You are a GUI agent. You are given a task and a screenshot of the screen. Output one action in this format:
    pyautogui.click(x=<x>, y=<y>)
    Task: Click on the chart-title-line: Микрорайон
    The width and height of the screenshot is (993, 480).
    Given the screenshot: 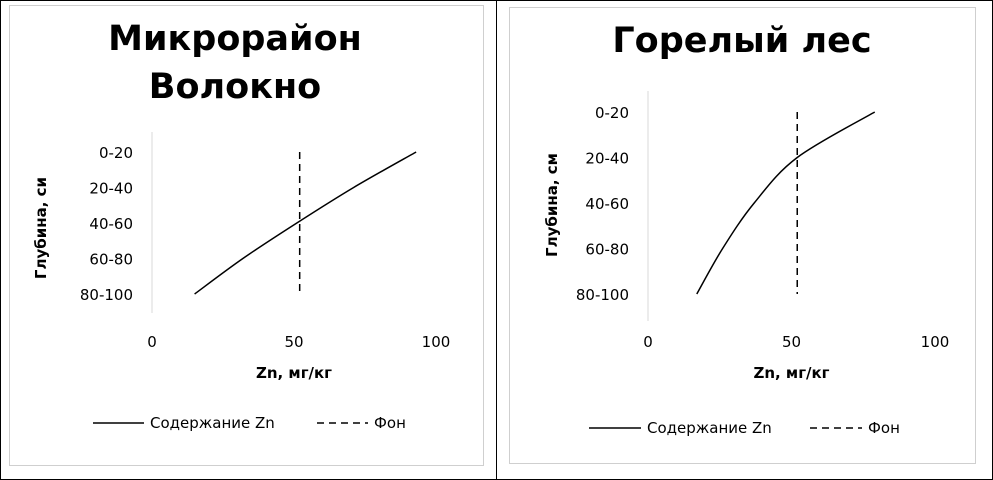 What is the action you would take?
    pyautogui.click(x=235, y=39)
    